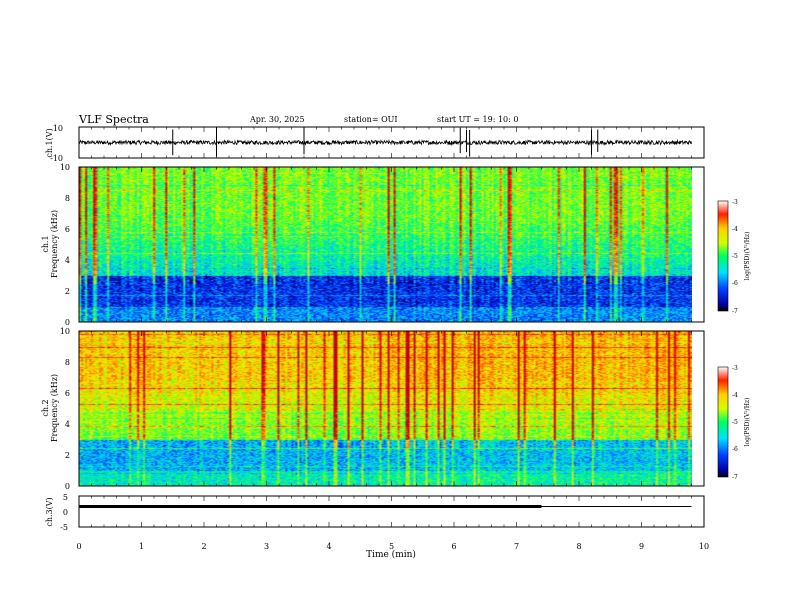 The image size is (792, 612). I want to click on time-tick-0: 0, so click(78, 546).